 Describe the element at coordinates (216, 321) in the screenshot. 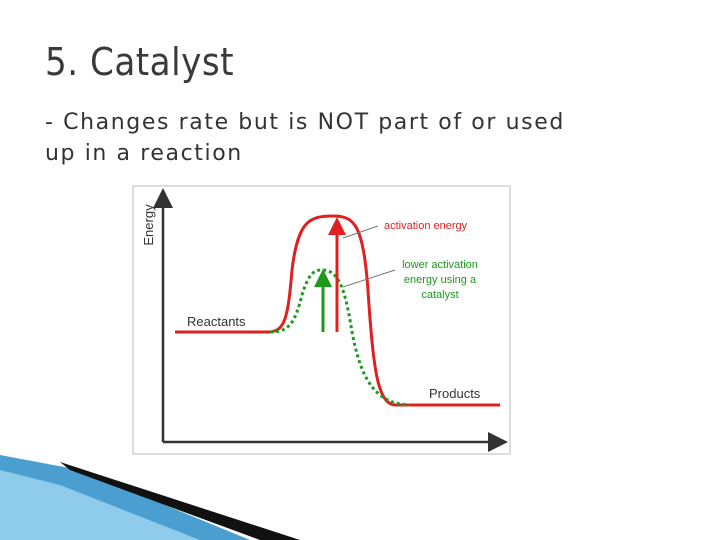

I see `reactants-label: Reactants` at that location.